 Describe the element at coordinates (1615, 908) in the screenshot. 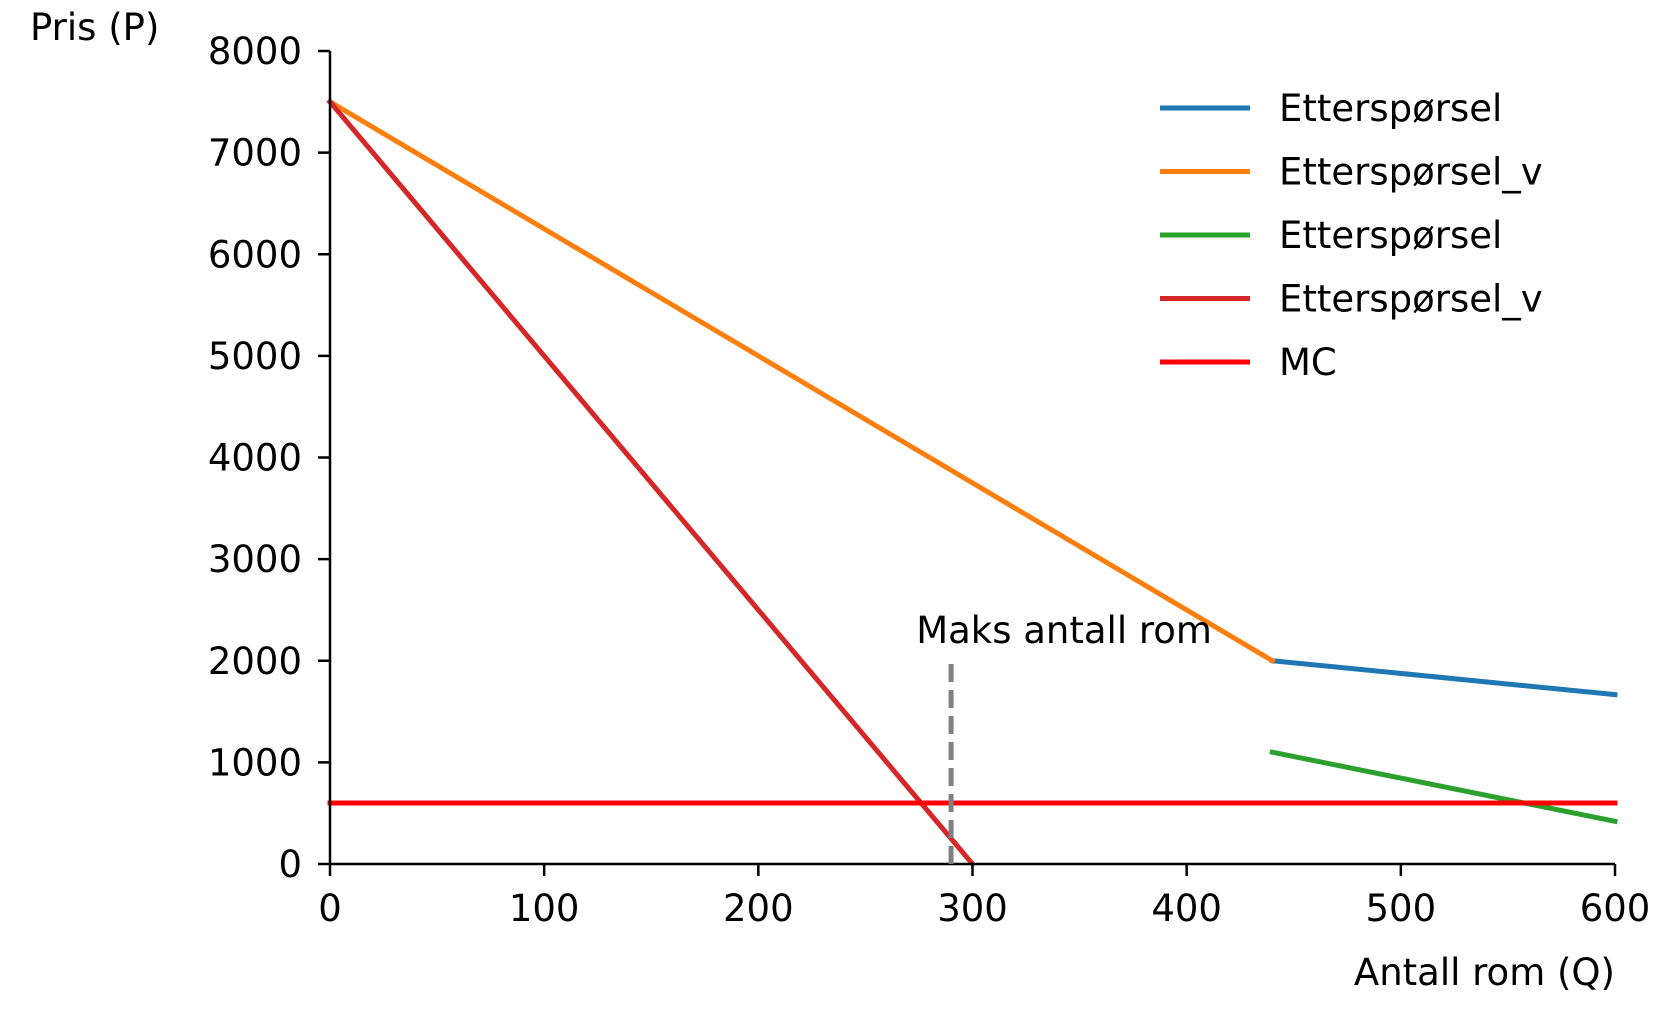

I see `x-tick-label: 600` at that location.